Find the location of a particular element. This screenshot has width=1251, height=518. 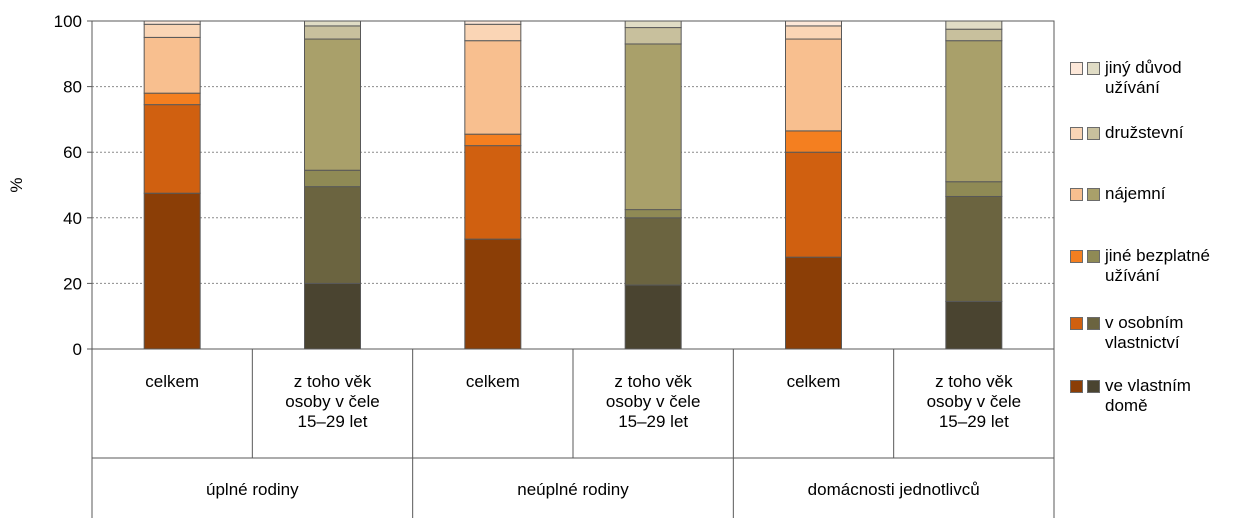

legend-item: jiný důvod užívání is located at coordinates (1126, 78).